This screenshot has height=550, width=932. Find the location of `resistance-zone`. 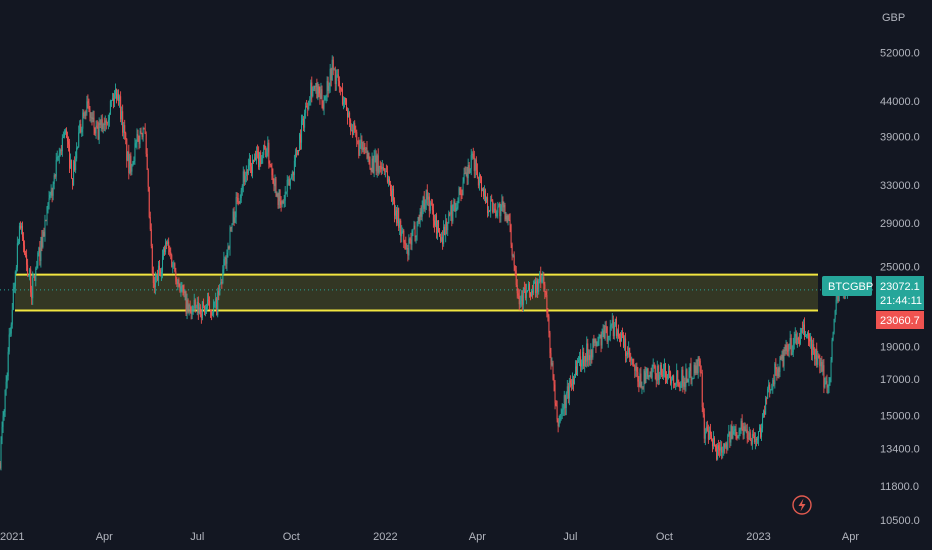

resistance-zone is located at coordinates (416, 292).